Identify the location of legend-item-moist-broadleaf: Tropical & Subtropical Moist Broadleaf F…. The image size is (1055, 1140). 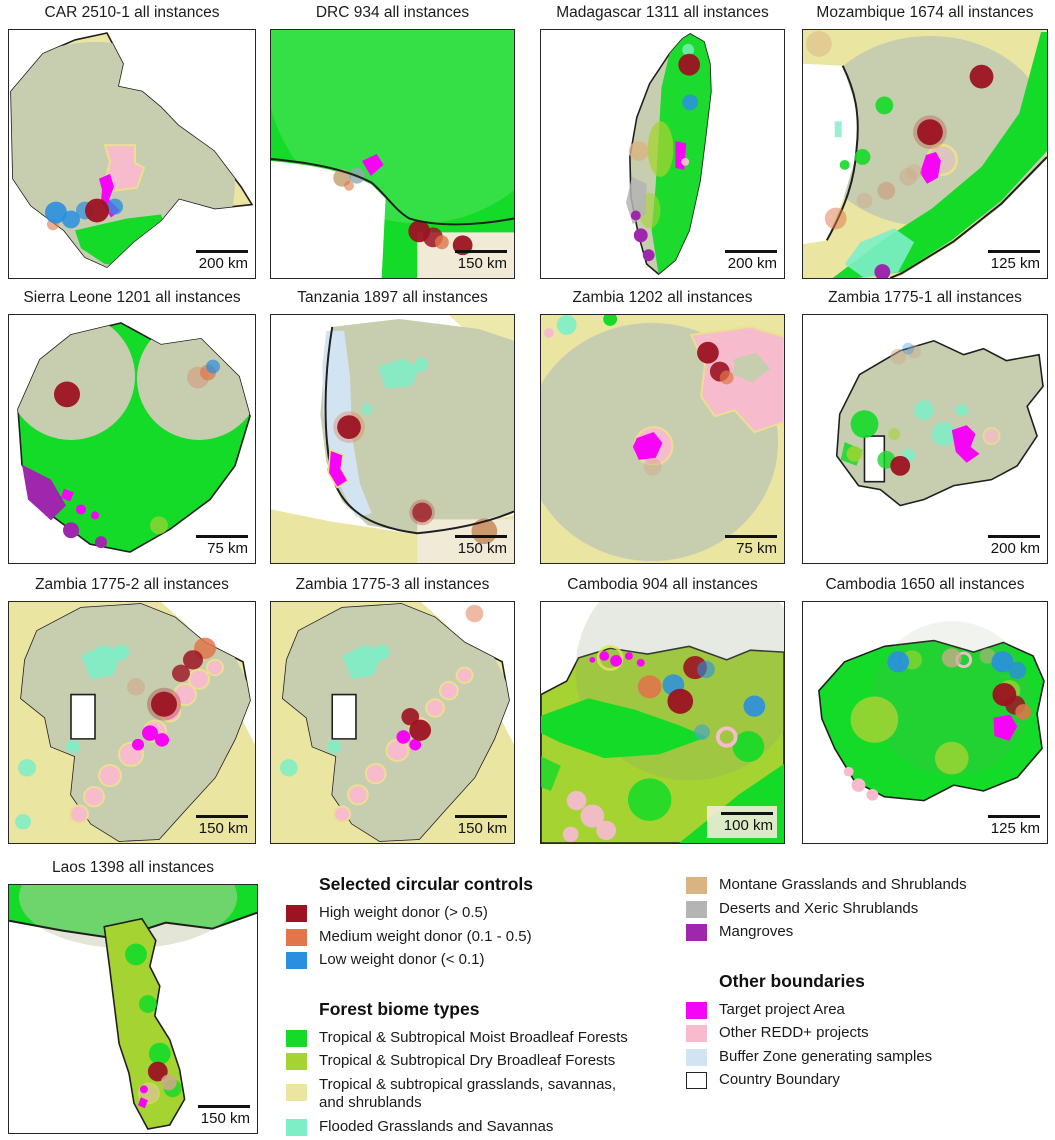
(472, 1038).